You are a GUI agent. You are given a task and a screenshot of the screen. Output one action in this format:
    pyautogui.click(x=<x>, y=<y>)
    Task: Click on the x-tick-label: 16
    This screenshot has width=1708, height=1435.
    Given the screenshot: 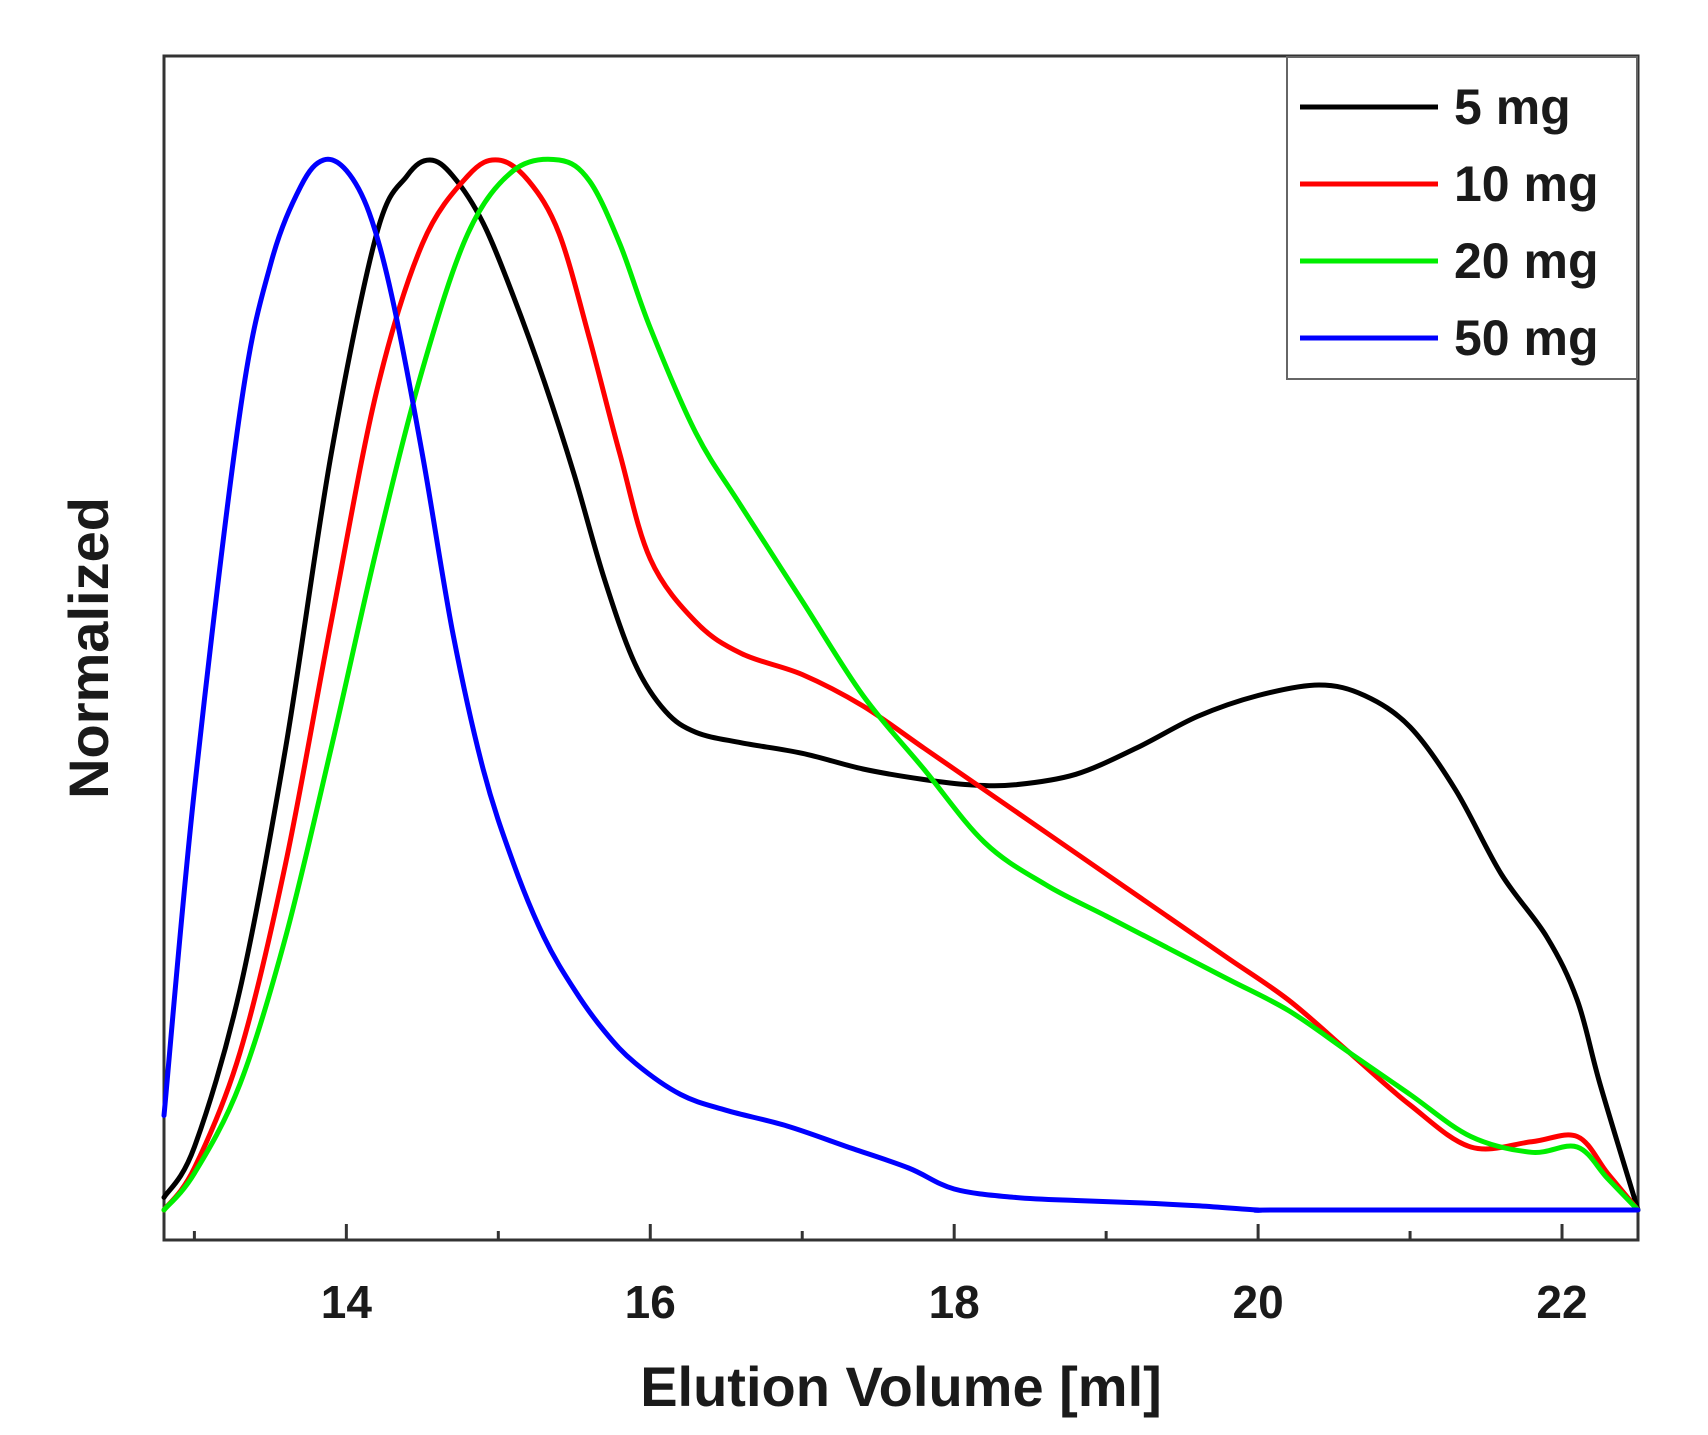 What is the action you would take?
    pyautogui.click(x=650, y=1302)
    